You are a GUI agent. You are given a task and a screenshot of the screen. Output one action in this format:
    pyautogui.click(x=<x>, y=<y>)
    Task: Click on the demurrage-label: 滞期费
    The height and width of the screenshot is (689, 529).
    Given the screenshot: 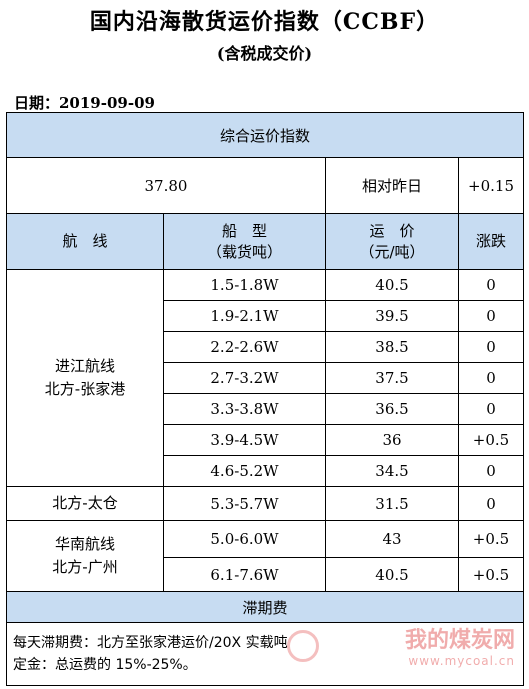 What is the action you would take?
    pyautogui.click(x=265, y=607)
    